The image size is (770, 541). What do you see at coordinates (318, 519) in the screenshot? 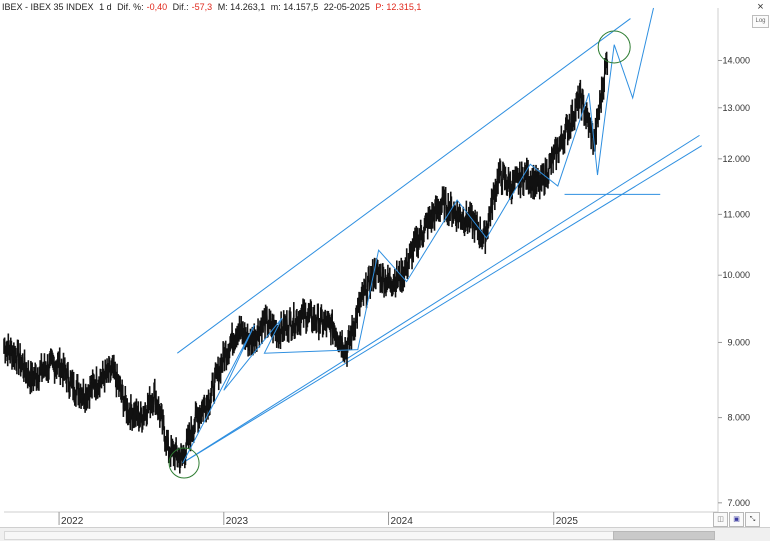
I see `x-axis: 2022 2023 2024 2025` at bounding box center [318, 519].